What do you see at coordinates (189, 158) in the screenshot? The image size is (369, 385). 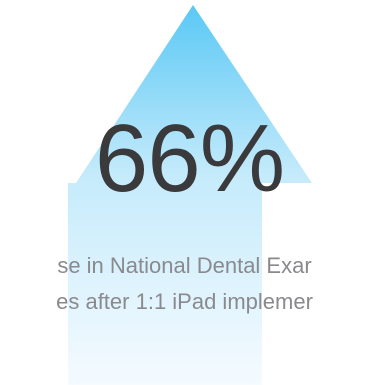 I see `headline-percentage: 66%` at bounding box center [189, 158].